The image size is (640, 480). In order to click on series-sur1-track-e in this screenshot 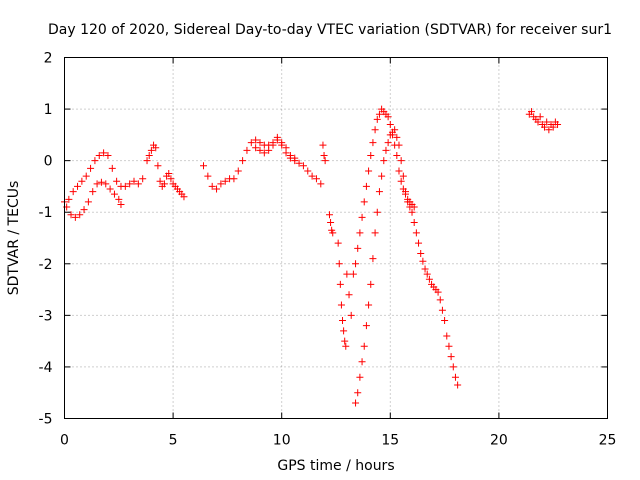, I will do `click(275, 147)`.